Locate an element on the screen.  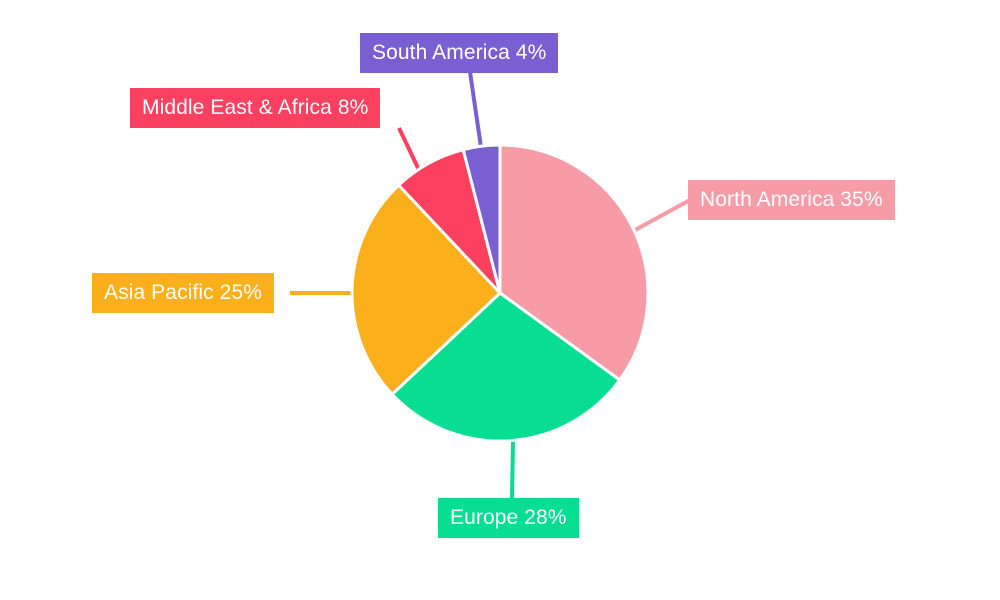
pie-slice-north-america is located at coordinates (574, 262).